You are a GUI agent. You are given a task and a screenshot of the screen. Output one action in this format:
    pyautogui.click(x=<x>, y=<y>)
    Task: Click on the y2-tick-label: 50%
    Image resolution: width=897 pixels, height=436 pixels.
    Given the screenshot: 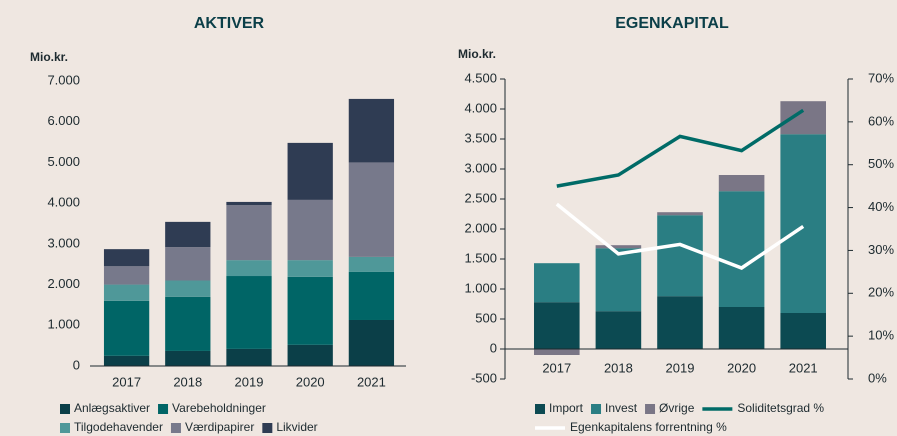 What is the action you would take?
    pyautogui.click(x=881, y=163)
    